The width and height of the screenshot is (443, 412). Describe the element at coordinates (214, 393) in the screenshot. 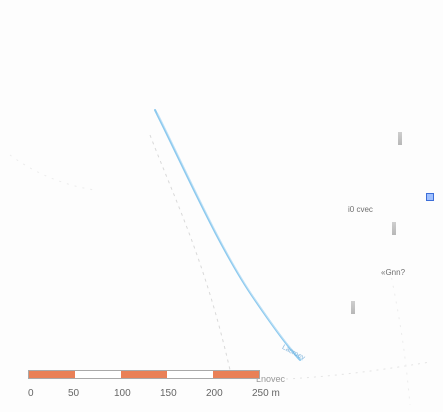

I see `scale-tick-label: 200` at that location.